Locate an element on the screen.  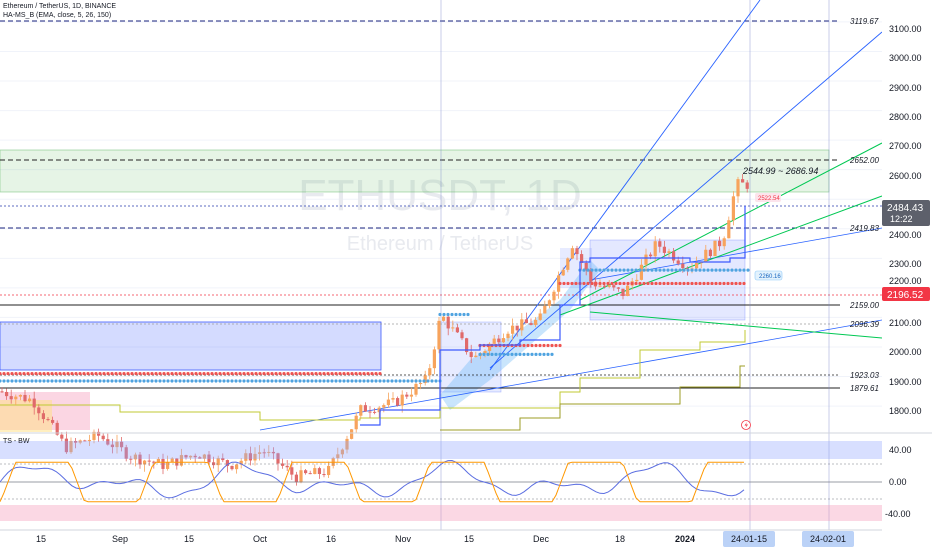
time-label-oct: Oct is located at coordinates (260, 539).